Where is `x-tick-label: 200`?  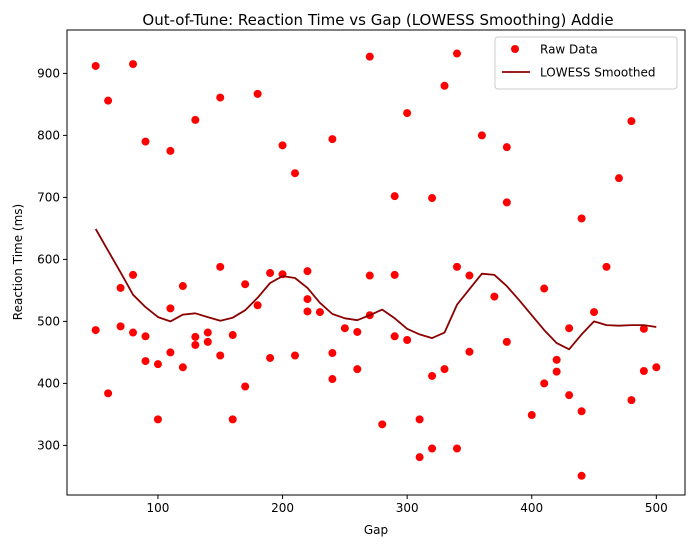 x-tick-label: 200 is located at coordinates (282, 508).